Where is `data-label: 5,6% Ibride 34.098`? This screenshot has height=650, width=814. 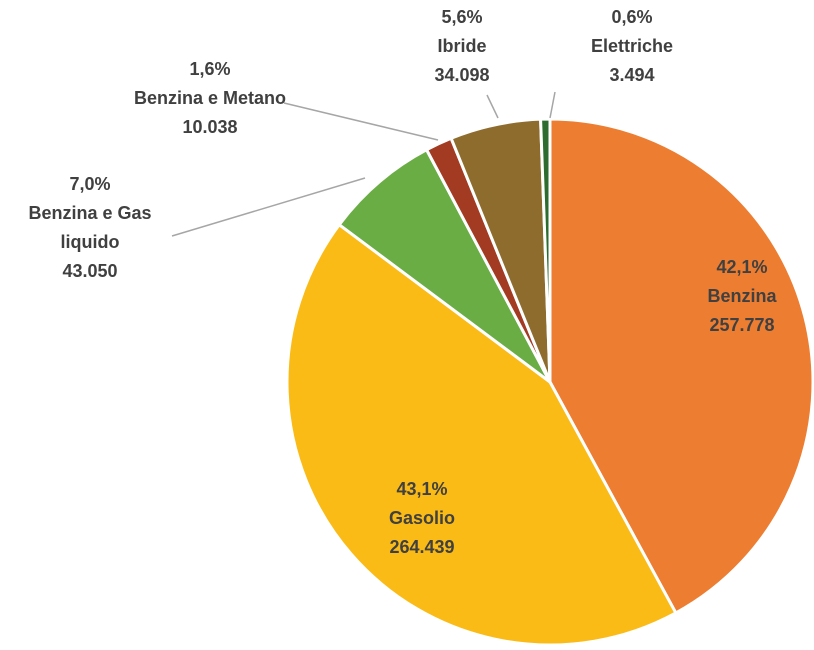 data-label: 5,6% Ibride 34.098 is located at coordinates (462, 46).